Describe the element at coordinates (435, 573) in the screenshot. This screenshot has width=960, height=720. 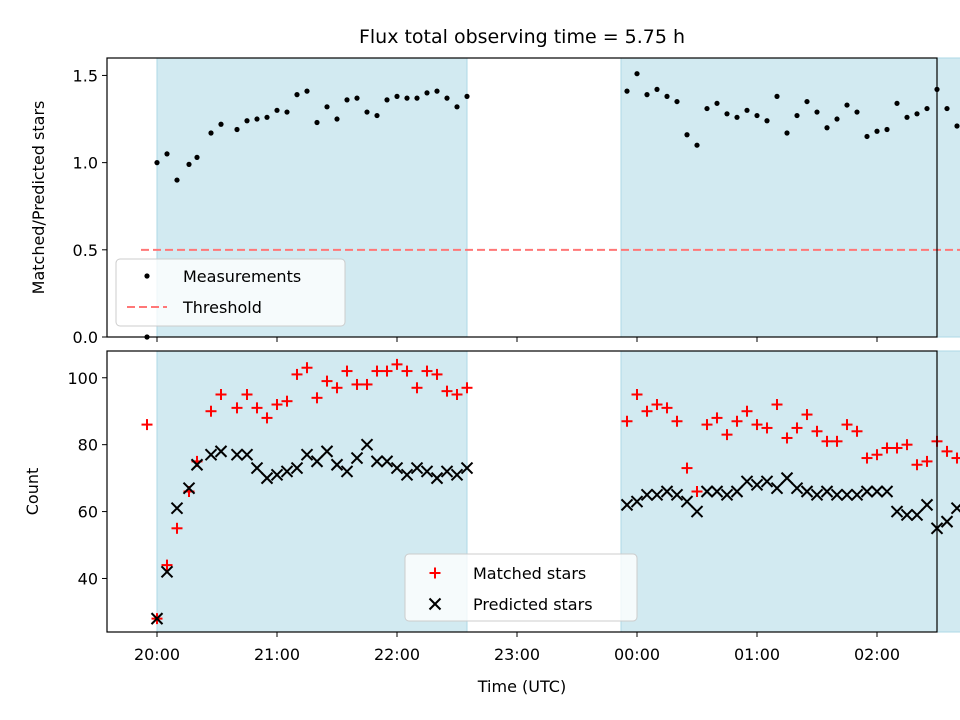
I see `legend-matched-marker` at that location.